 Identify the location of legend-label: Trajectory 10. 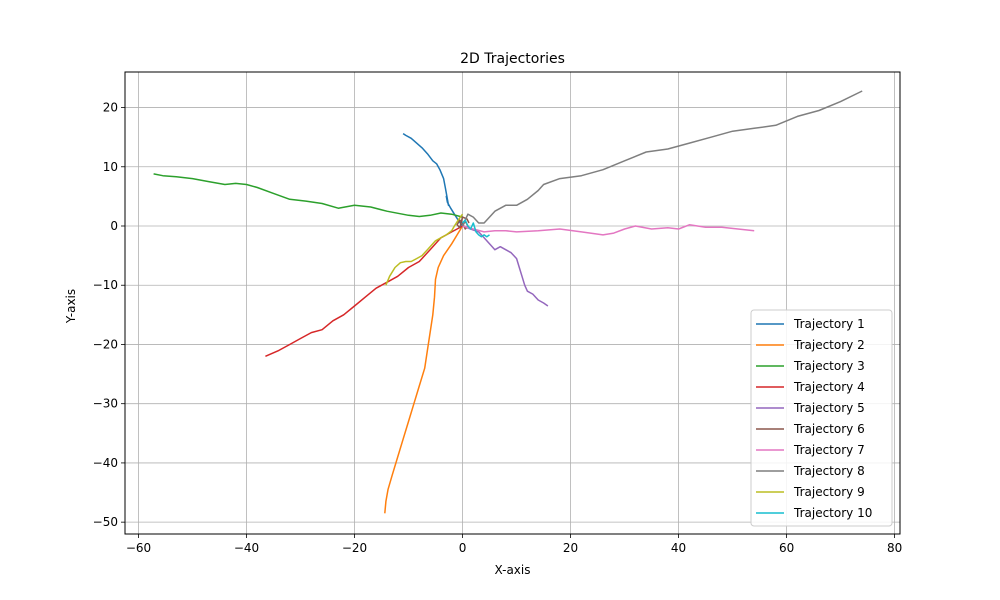
(832, 513).